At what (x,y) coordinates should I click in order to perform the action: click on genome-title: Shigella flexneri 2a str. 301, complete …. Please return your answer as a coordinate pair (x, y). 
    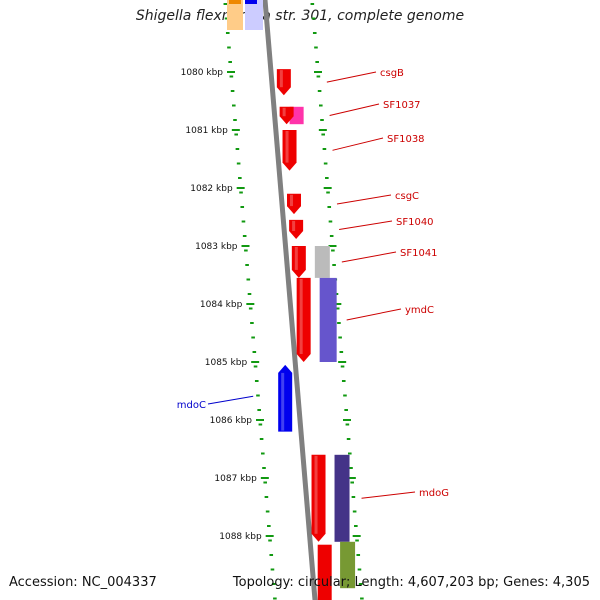
    Looking at the image, I should click on (300, 16).